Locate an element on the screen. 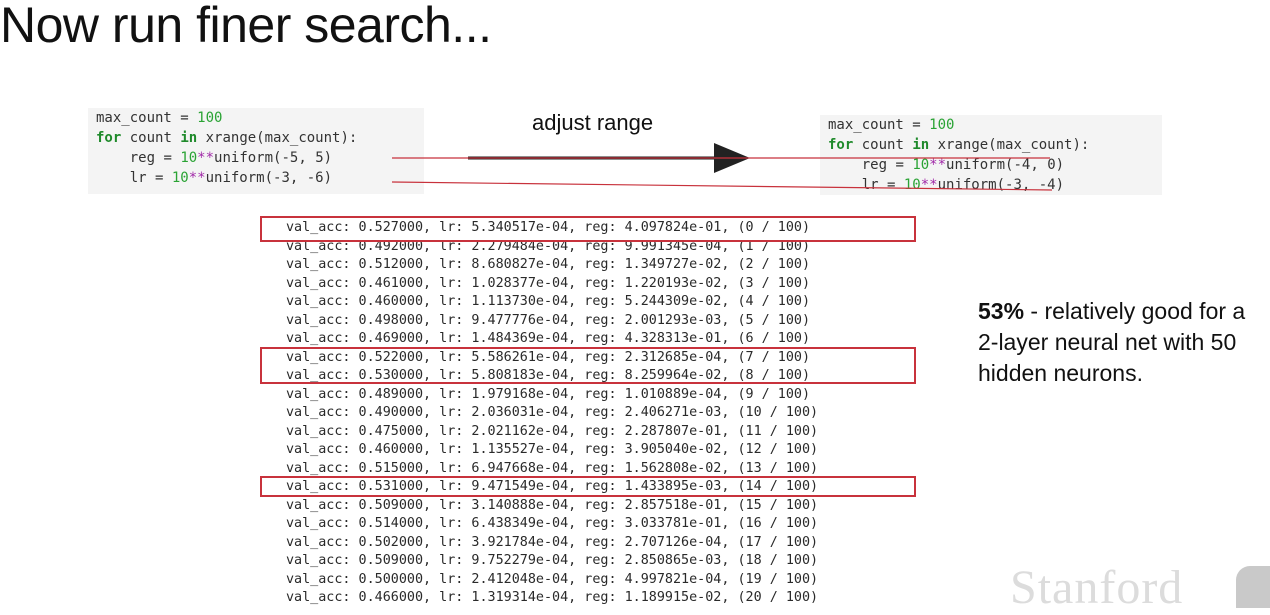 This screenshot has width=1270, height=615. code-line-reg: reg = 10**uniform(-4, 0) is located at coordinates (963, 165).